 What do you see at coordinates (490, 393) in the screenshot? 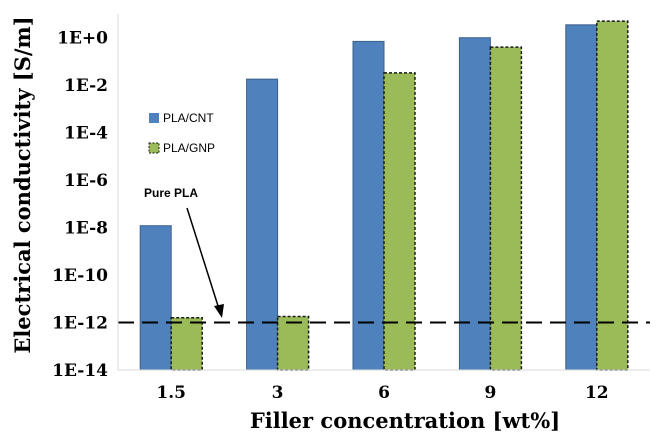
I see `x-tick-label: 9` at bounding box center [490, 393].